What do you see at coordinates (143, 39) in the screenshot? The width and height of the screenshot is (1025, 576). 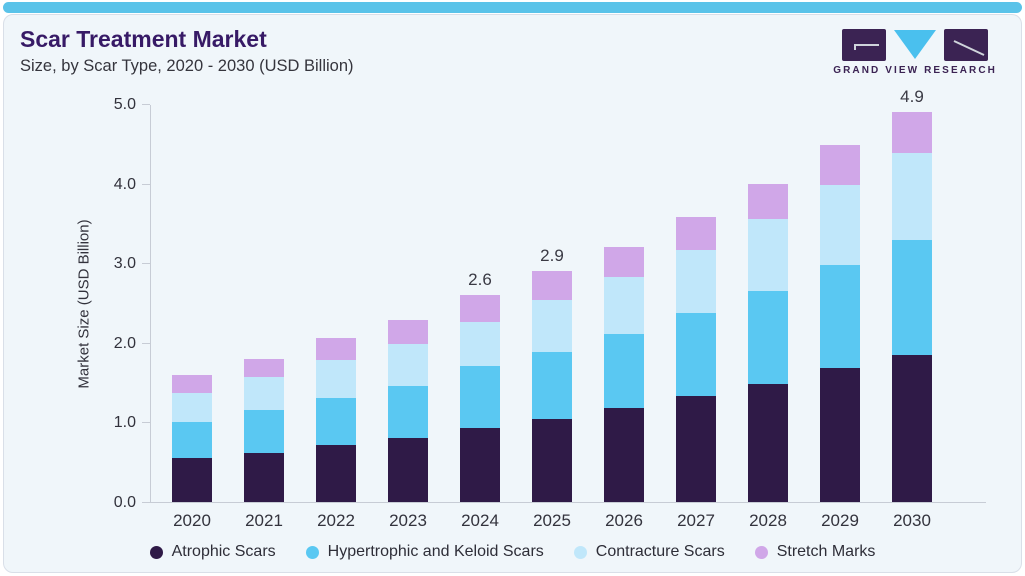 I see `page-title: Scar Treatment Market` at bounding box center [143, 39].